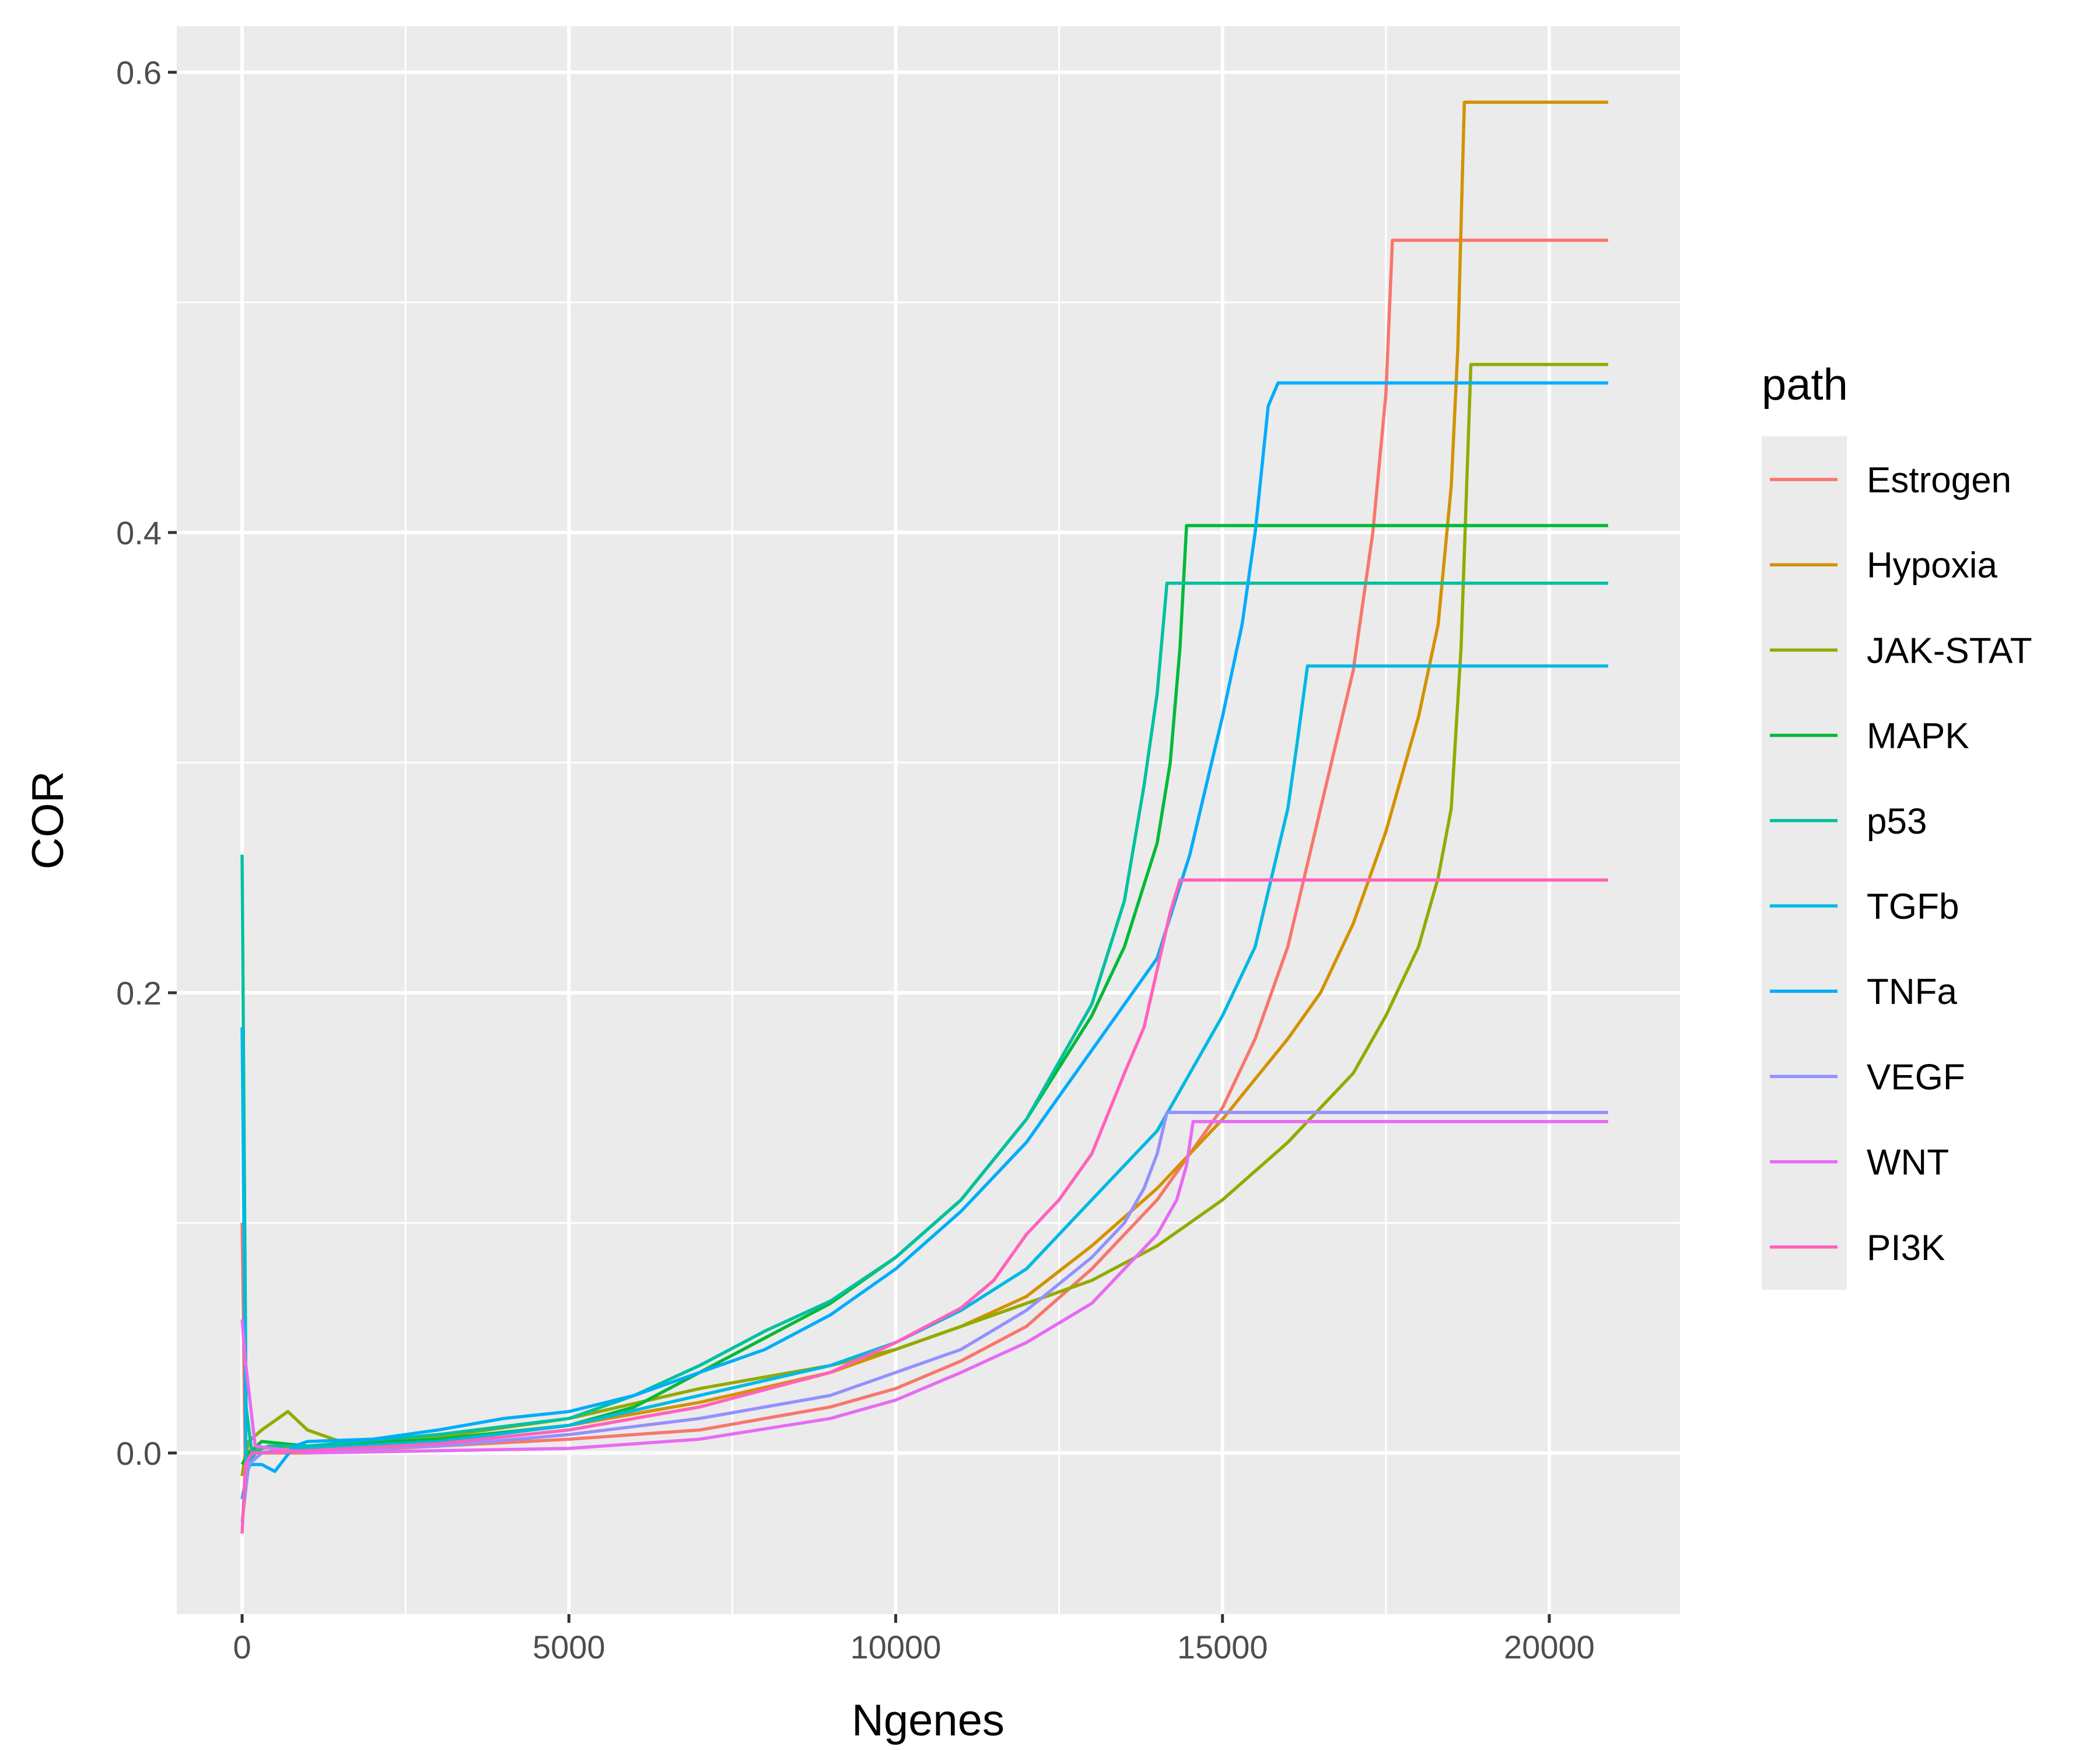  What do you see at coordinates (1805, 385) in the screenshot?
I see `legend-title: path` at bounding box center [1805, 385].